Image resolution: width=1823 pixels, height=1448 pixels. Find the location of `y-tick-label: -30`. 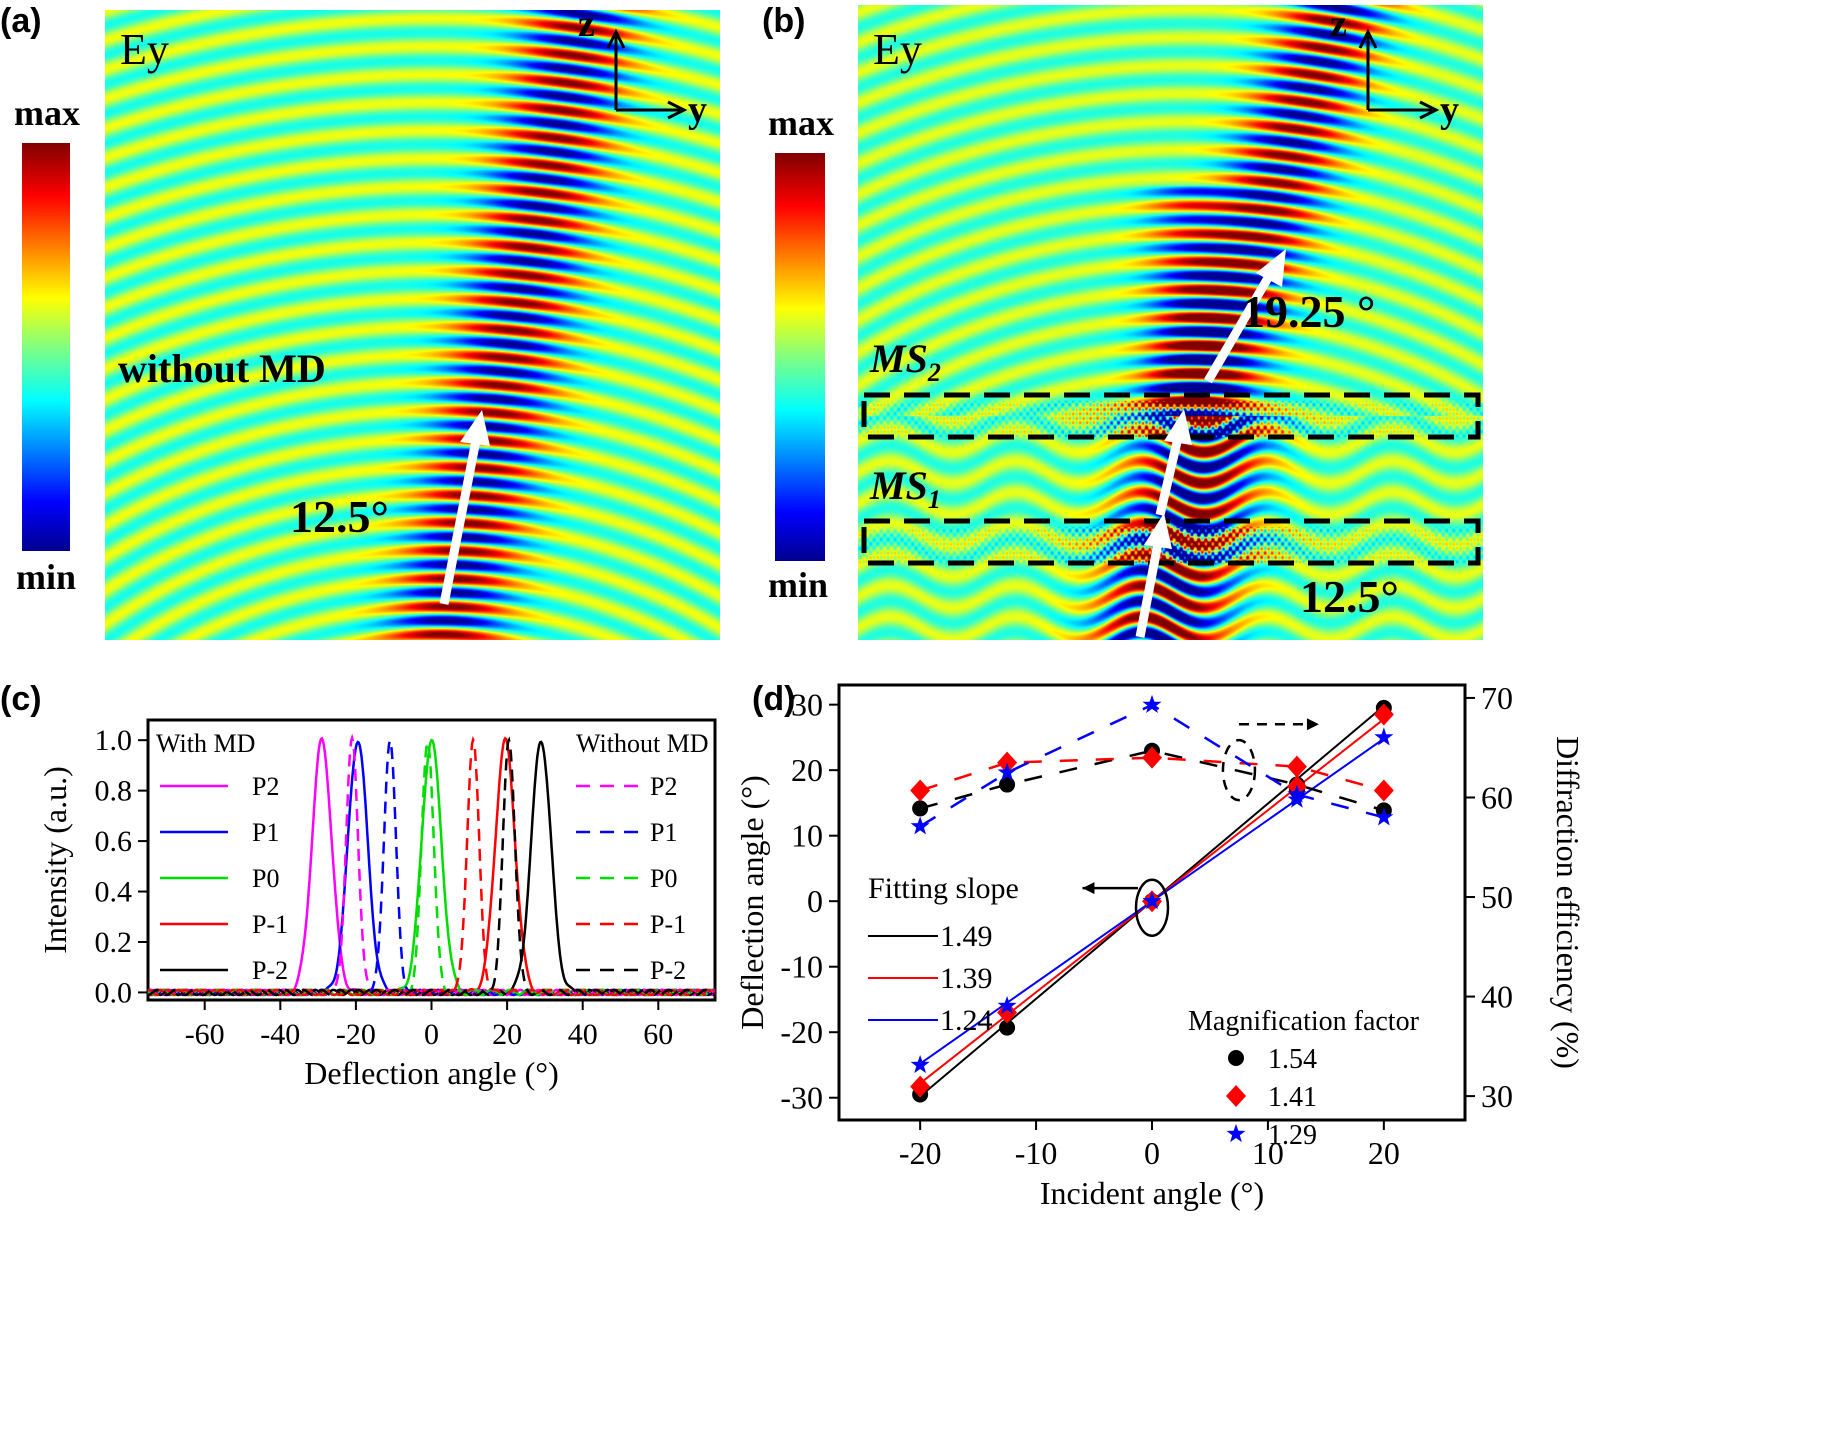

y-tick-label: -30 is located at coordinates (801, 1098).